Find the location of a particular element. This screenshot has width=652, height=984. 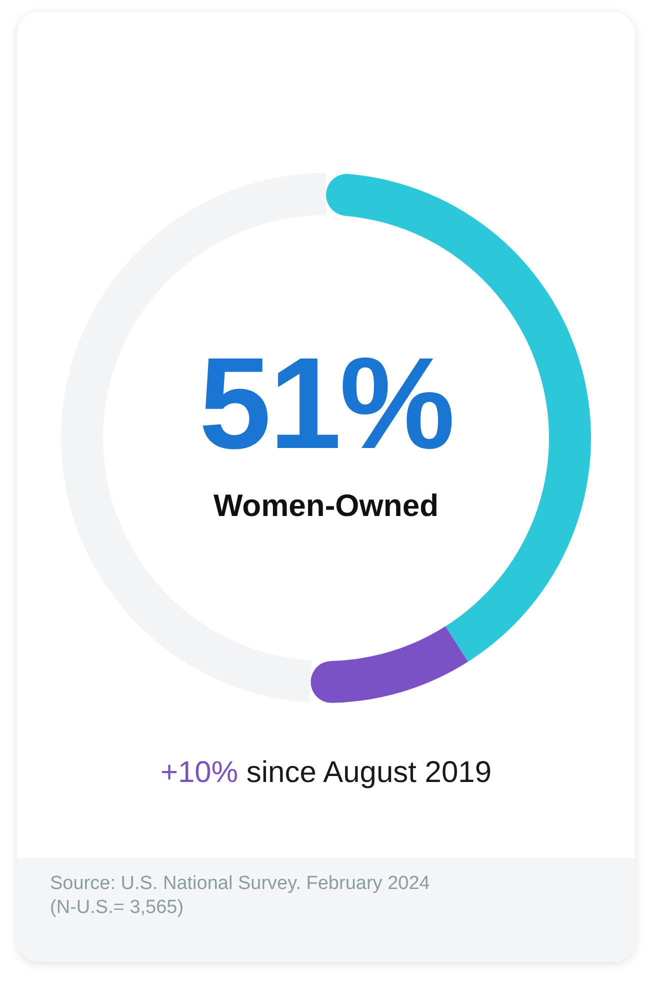

text: since August 2019 is located at coordinates (368, 772).